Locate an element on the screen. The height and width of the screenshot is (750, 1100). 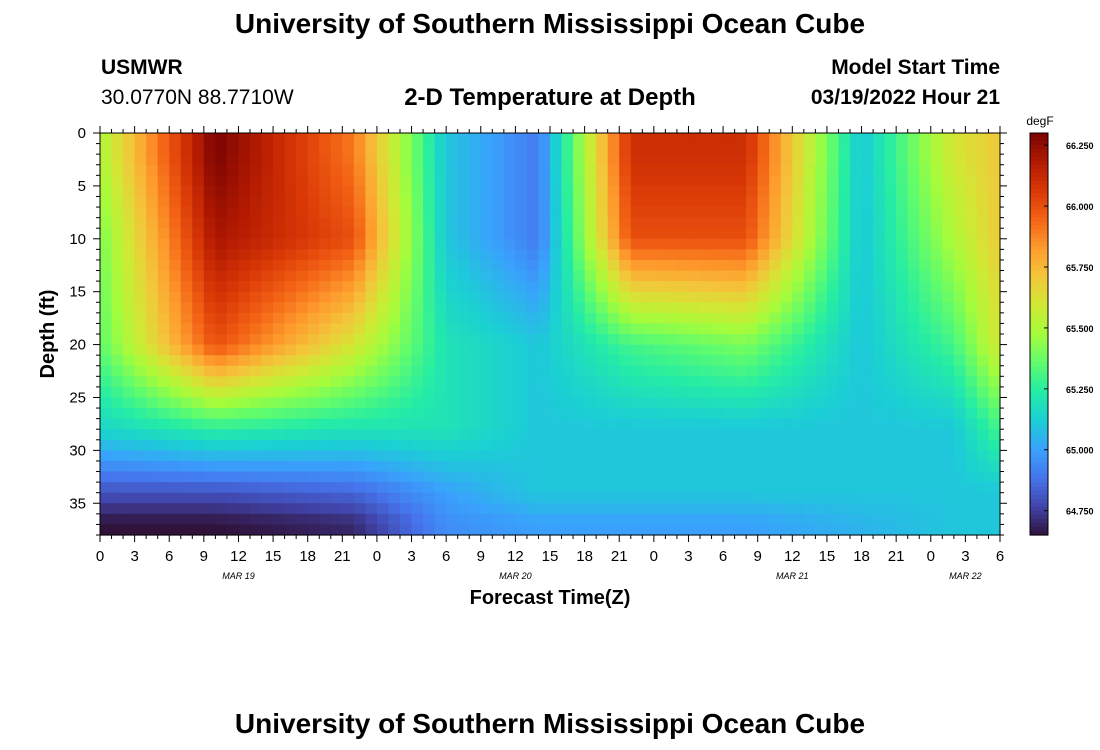
y-axis-label: Depth (ft) is located at coordinates (48, 334).